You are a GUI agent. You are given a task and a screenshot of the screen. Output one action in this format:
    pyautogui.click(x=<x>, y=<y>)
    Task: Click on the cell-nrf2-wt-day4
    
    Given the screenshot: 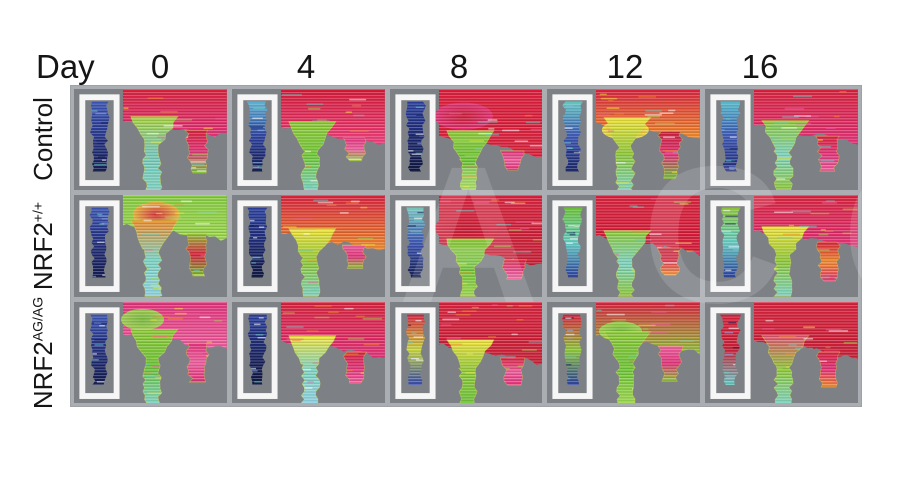 What is the action you would take?
    pyautogui.click(x=308, y=246)
    